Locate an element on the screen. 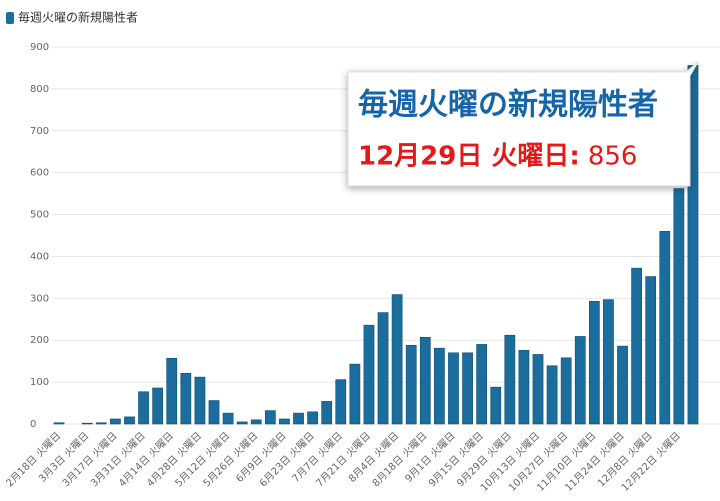 This screenshot has width=720, height=501. y-tick-label: 500 is located at coordinates (39, 215).